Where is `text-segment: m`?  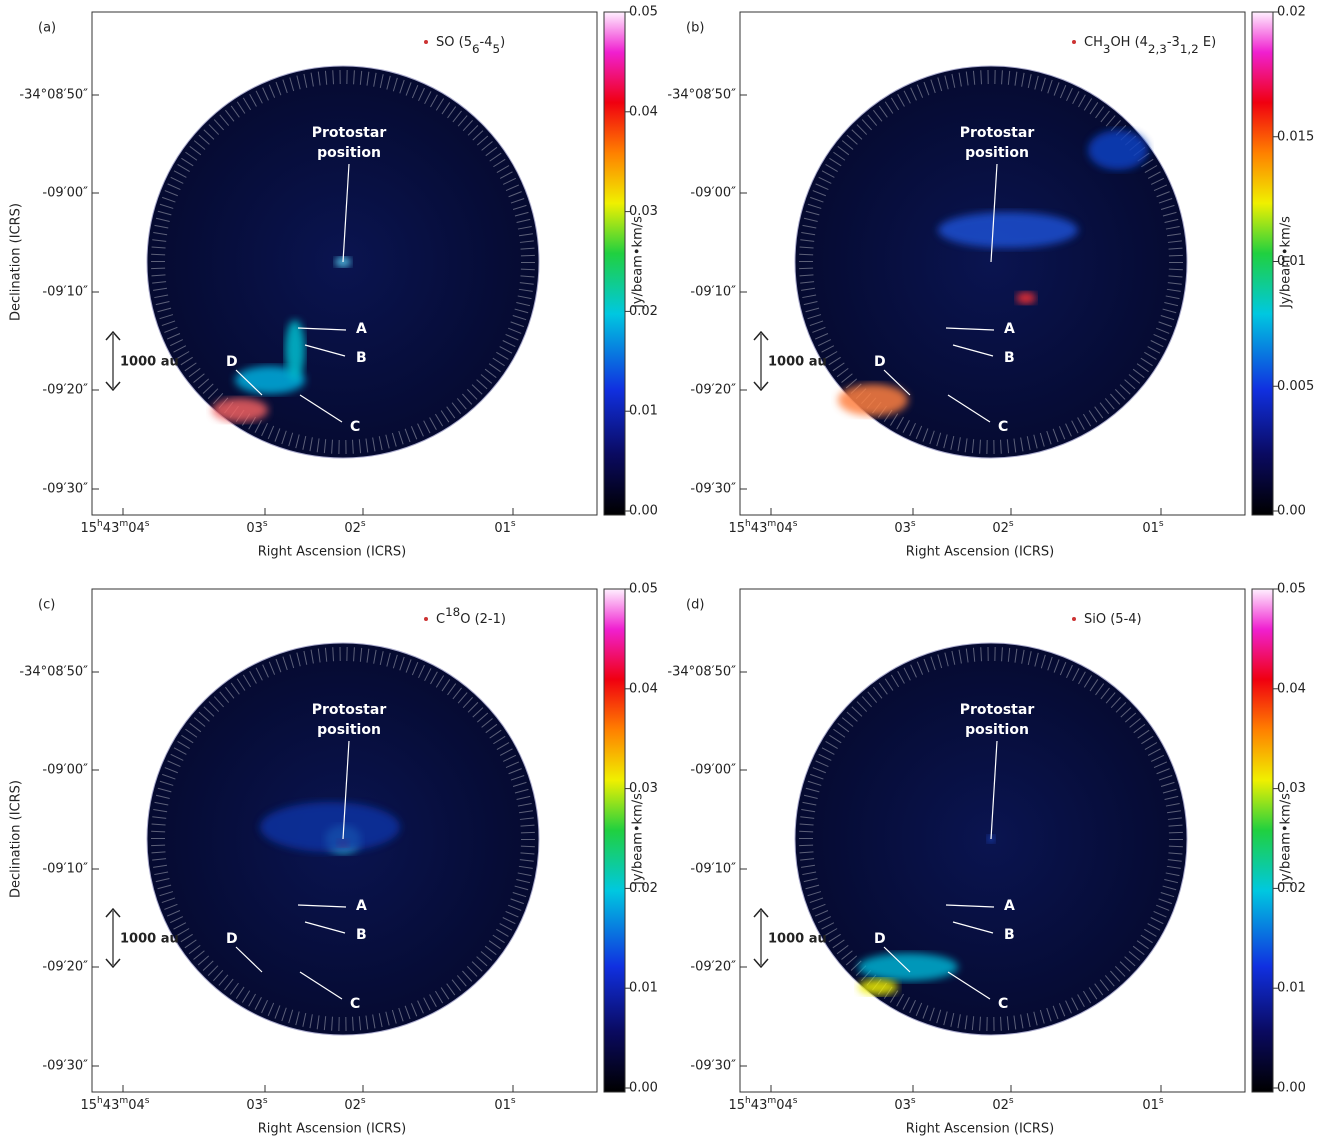
text-segment: m is located at coordinates (771, 524).